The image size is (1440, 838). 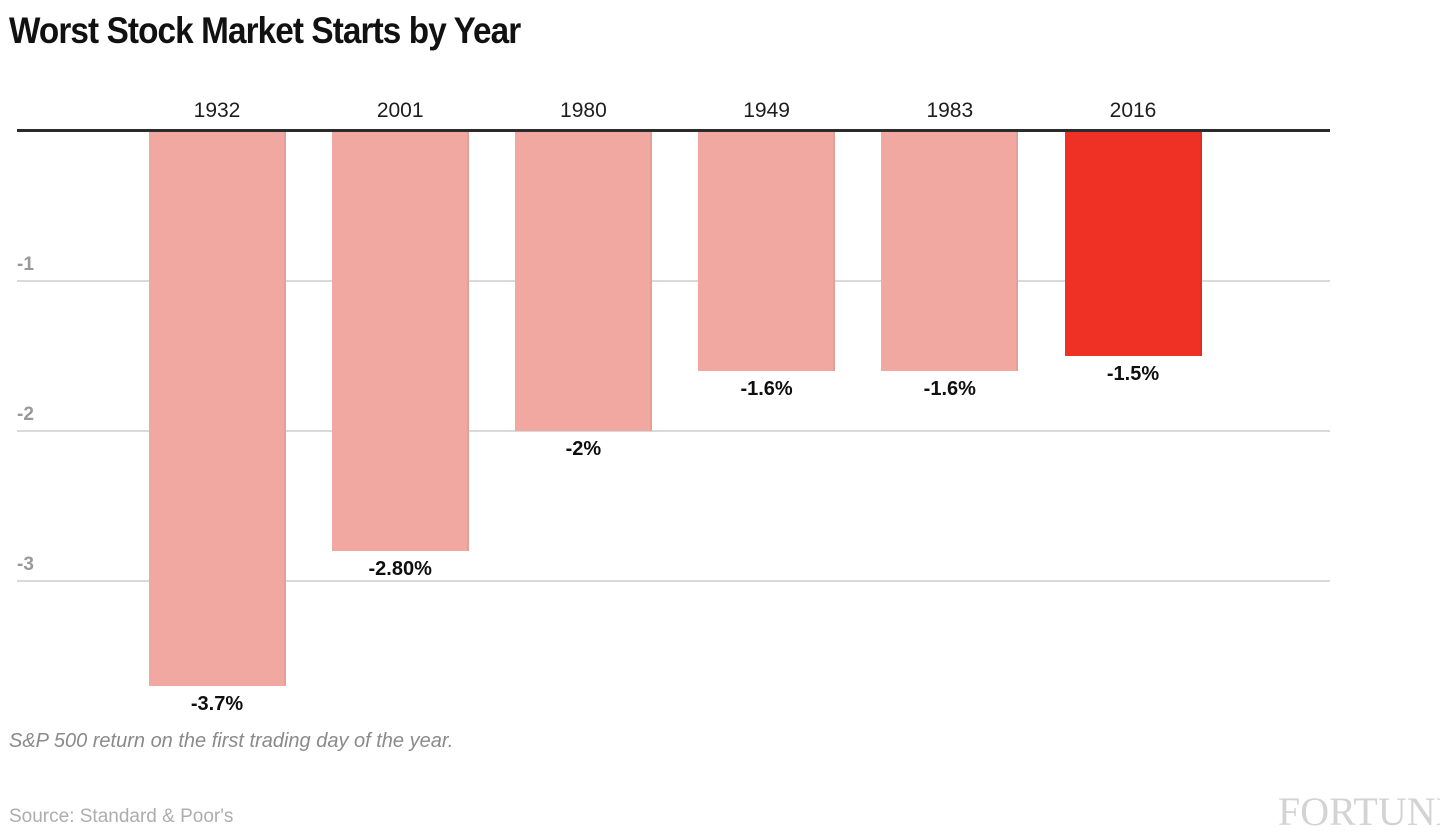 What do you see at coordinates (217, 704) in the screenshot?
I see `value-label-1932: -3.7%` at bounding box center [217, 704].